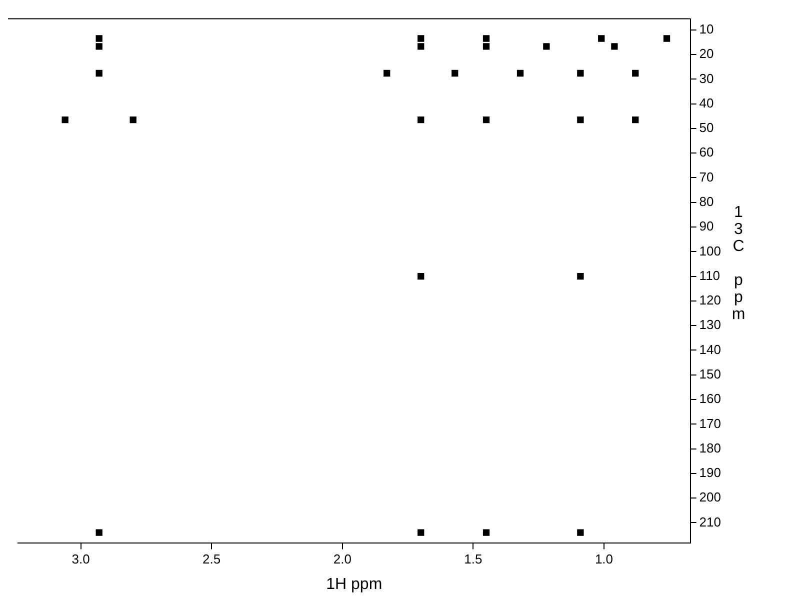 The height and width of the screenshot is (612, 792). What do you see at coordinates (706, 78) in the screenshot?
I see `y-tick-label: 30` at bounding box center [706, 78].